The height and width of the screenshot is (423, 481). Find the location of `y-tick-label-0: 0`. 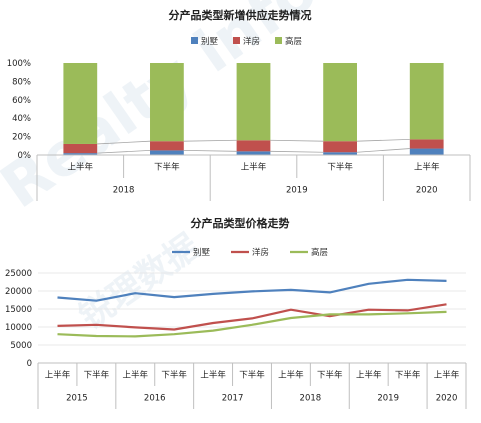

y-tick-label-0: 0 is located at coordinates (29, 364).